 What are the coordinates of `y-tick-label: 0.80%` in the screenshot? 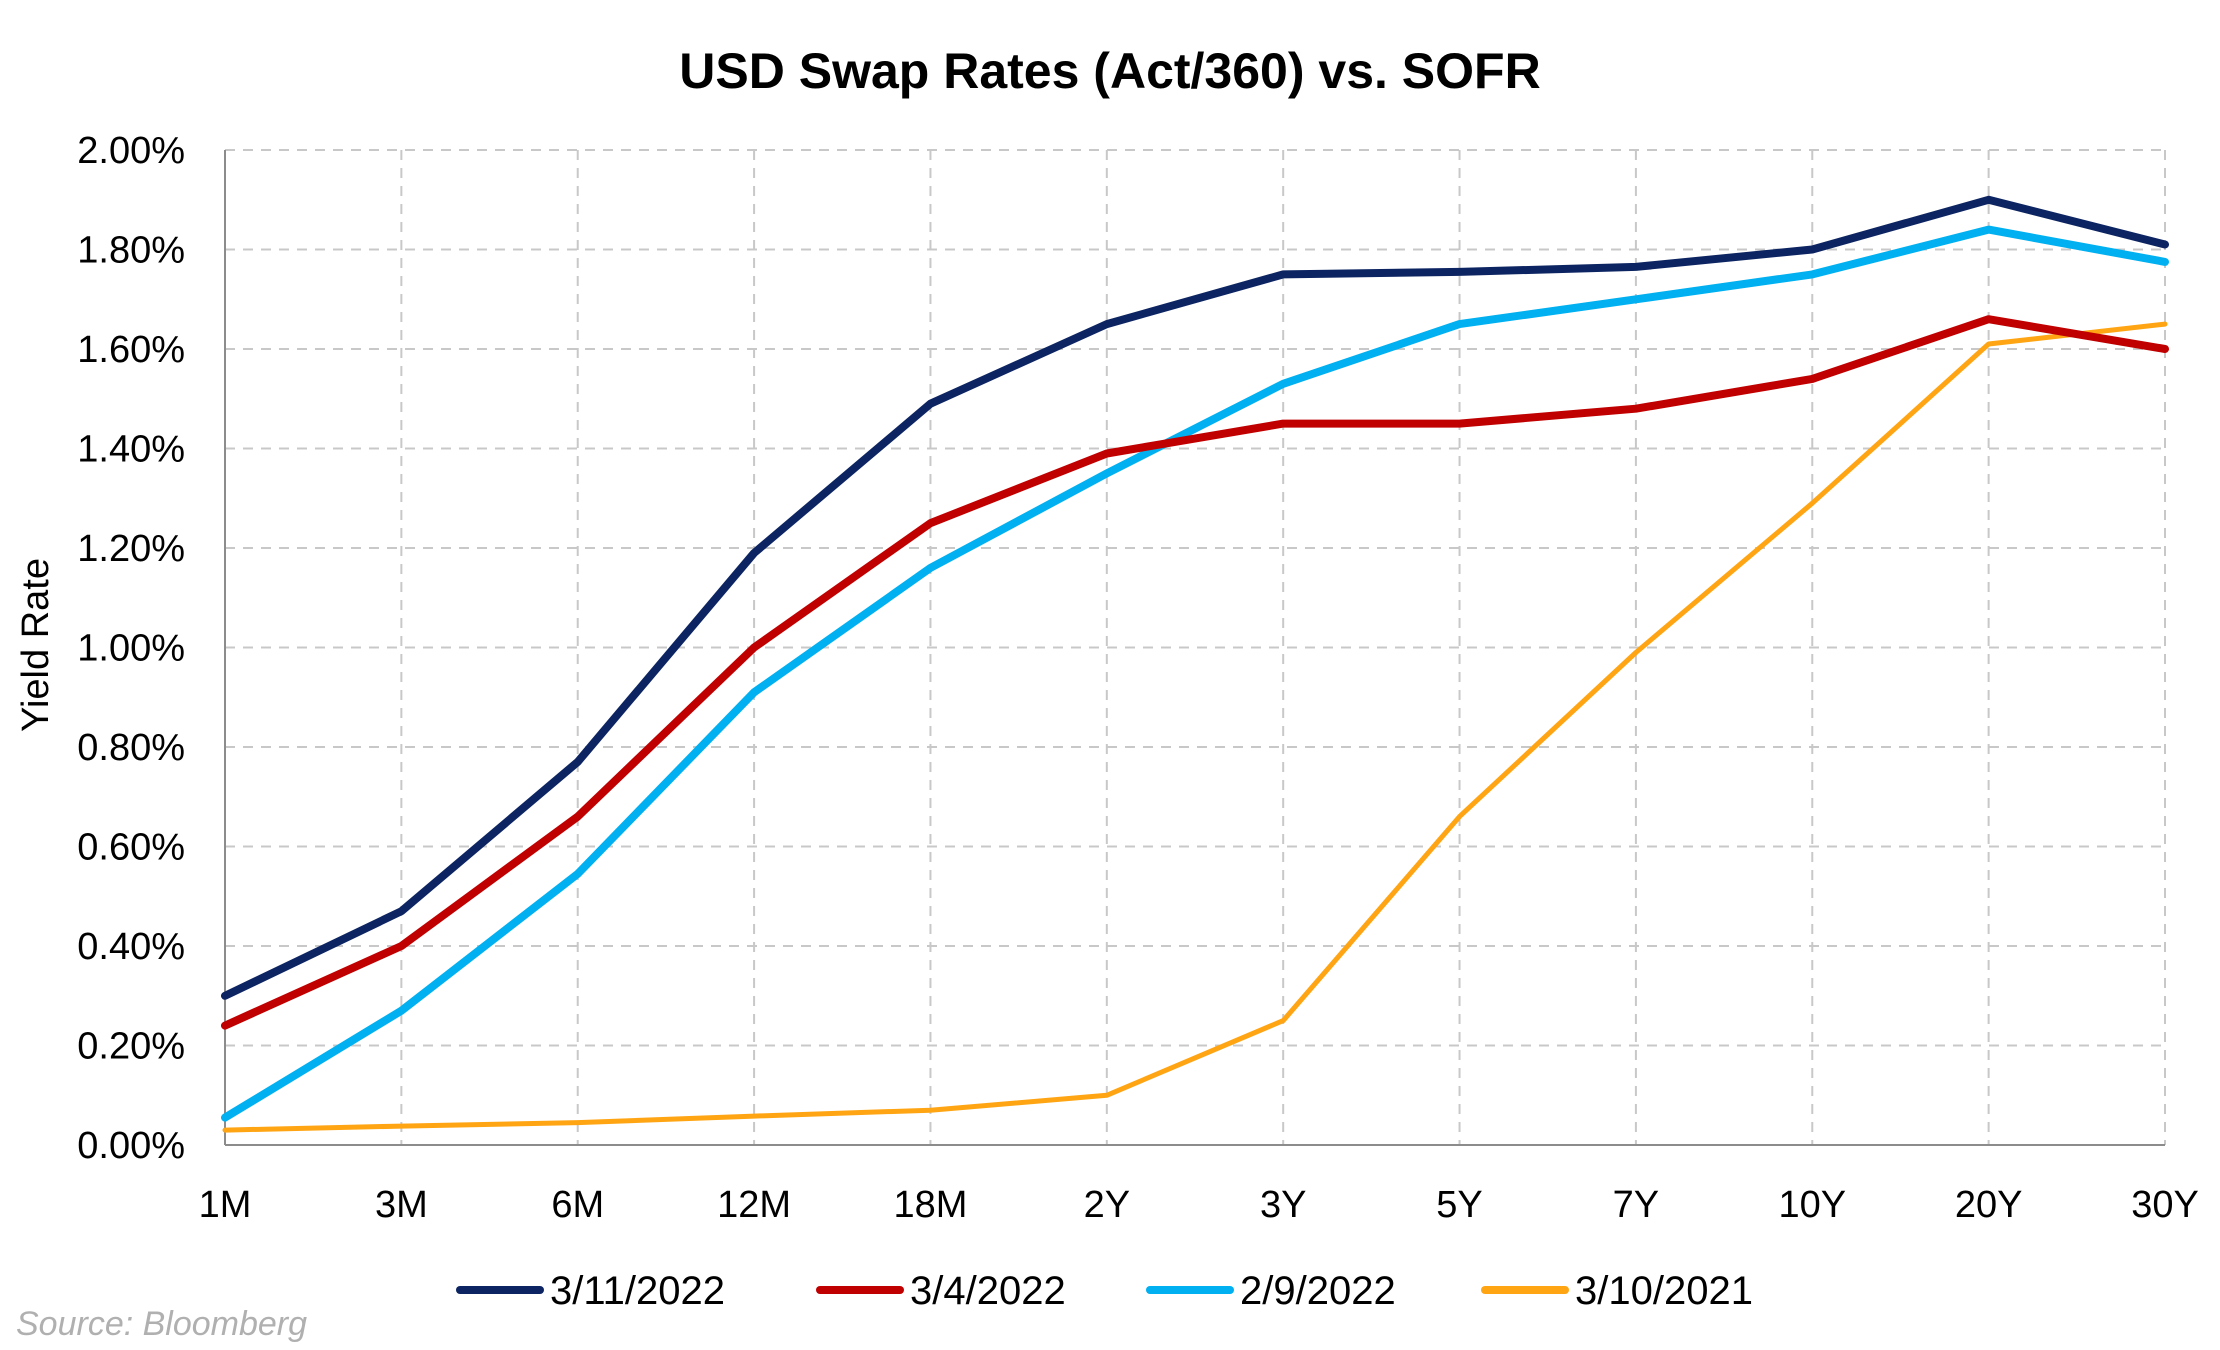 It's located at (131, 748).